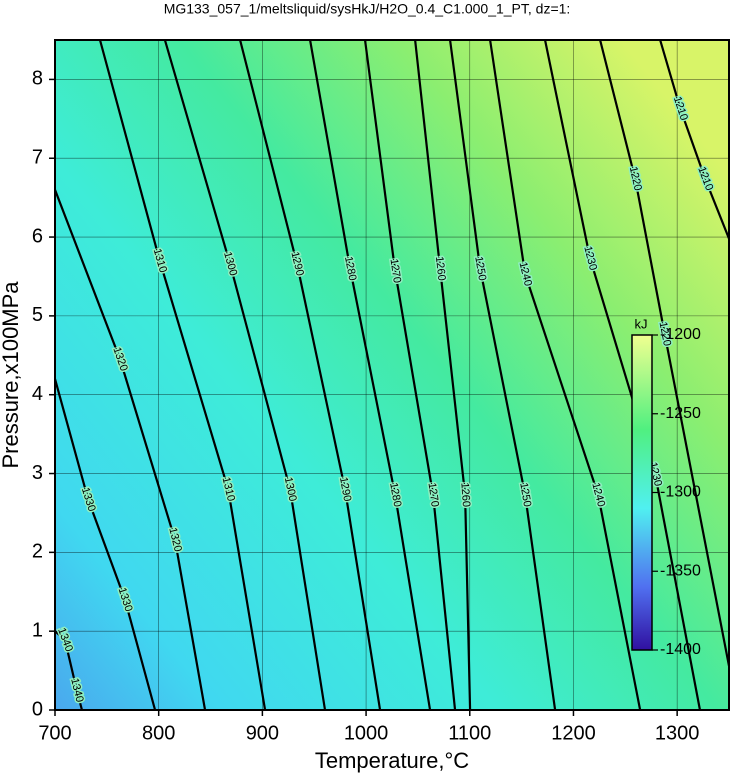 This screenshot has height=776, width=734. I want to click on colorbar-tick-label: -1350, so click(680, 570).